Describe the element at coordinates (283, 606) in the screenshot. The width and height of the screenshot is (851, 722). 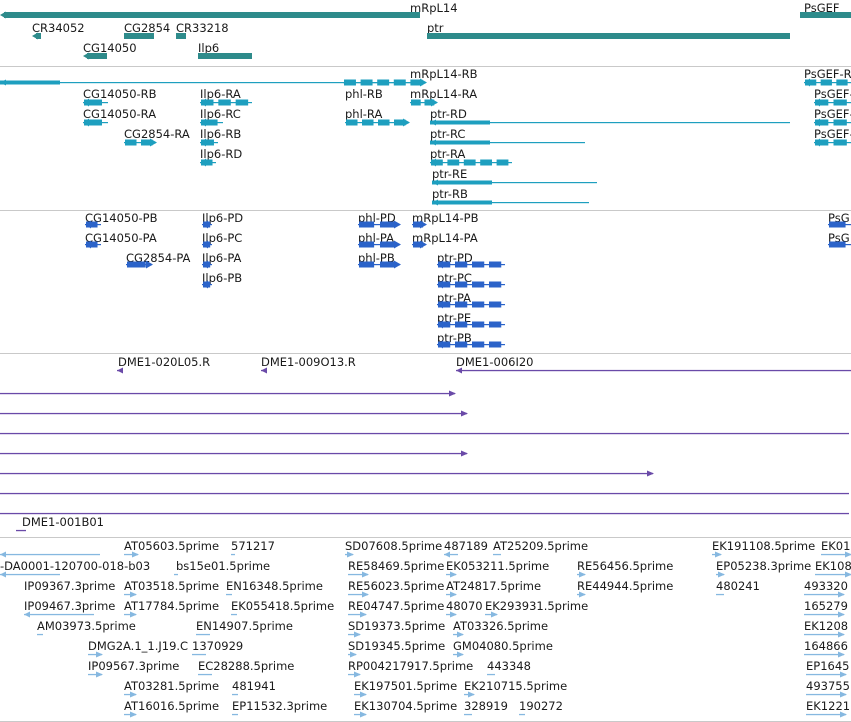
I see `feature-label: EK055418.5prime` at that location.